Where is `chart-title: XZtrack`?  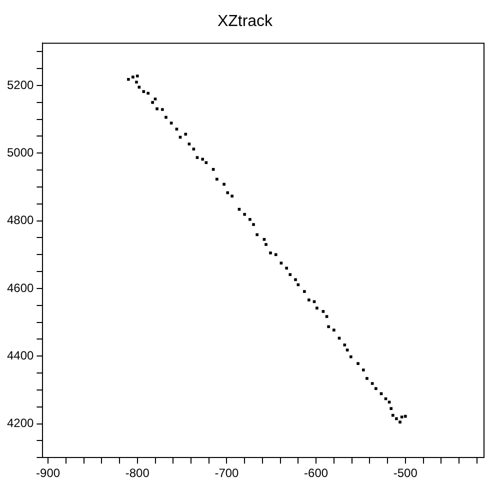
chart-title: XZtrack is located at coordinates (245, 21).